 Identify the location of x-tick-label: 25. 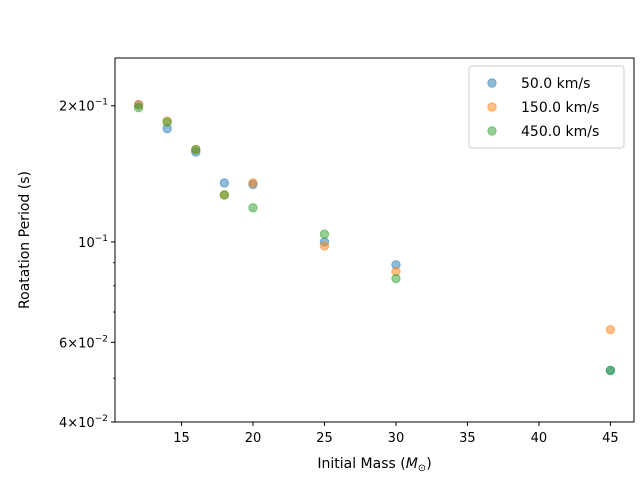
(324, 438).